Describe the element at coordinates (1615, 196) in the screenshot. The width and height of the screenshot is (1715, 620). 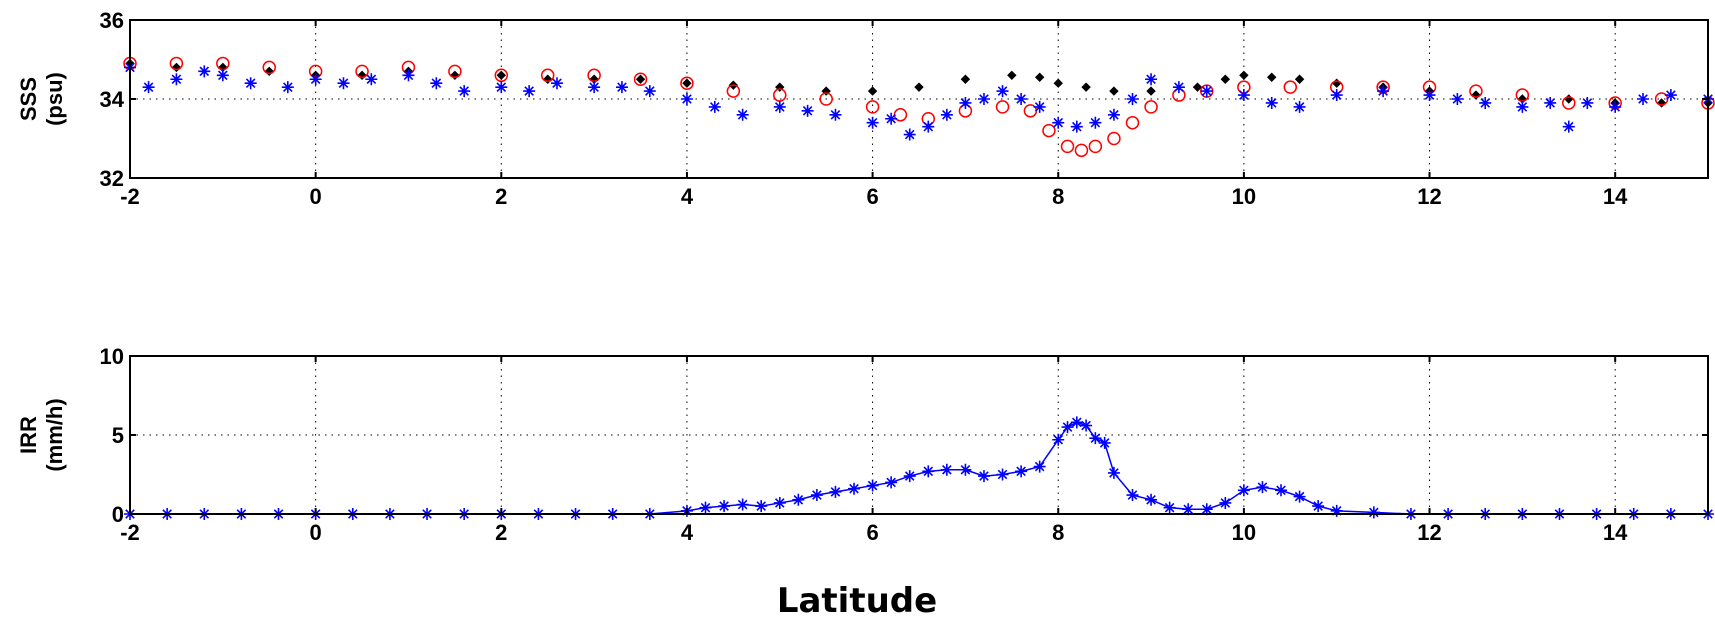
I see `x-tick-label: 14` at that location.